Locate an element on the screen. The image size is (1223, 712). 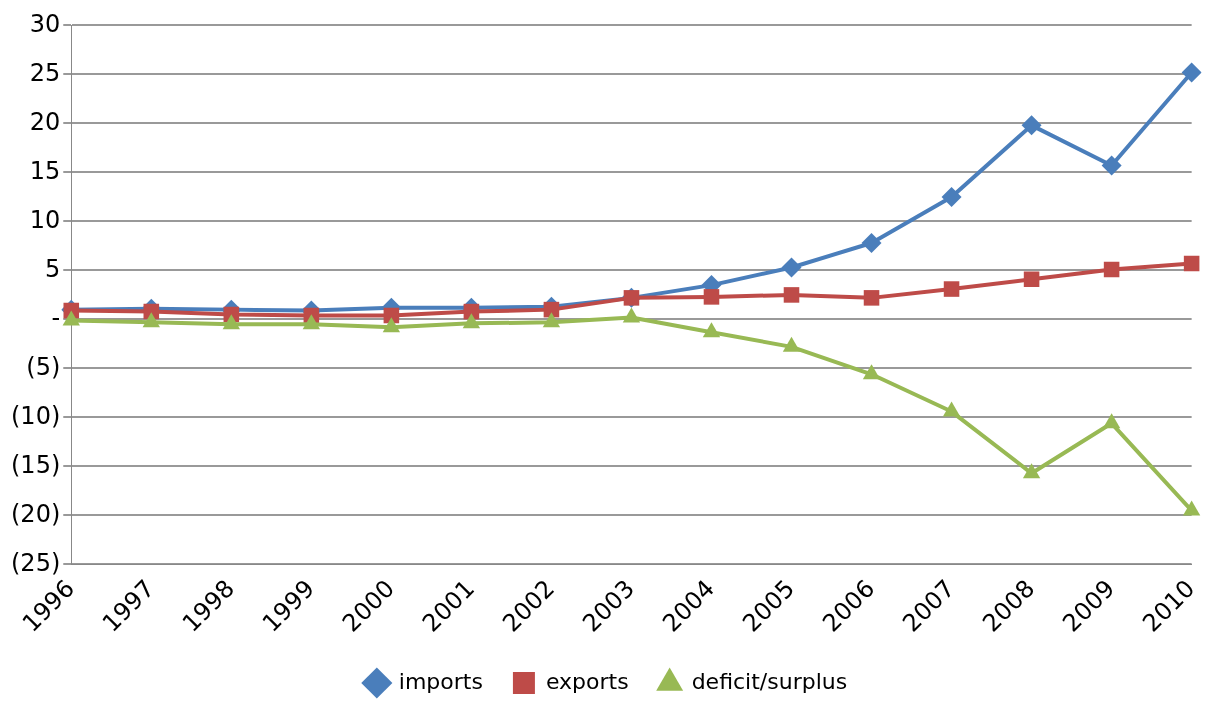
y-tick-label: 30 is located at coordinates (45, 23).